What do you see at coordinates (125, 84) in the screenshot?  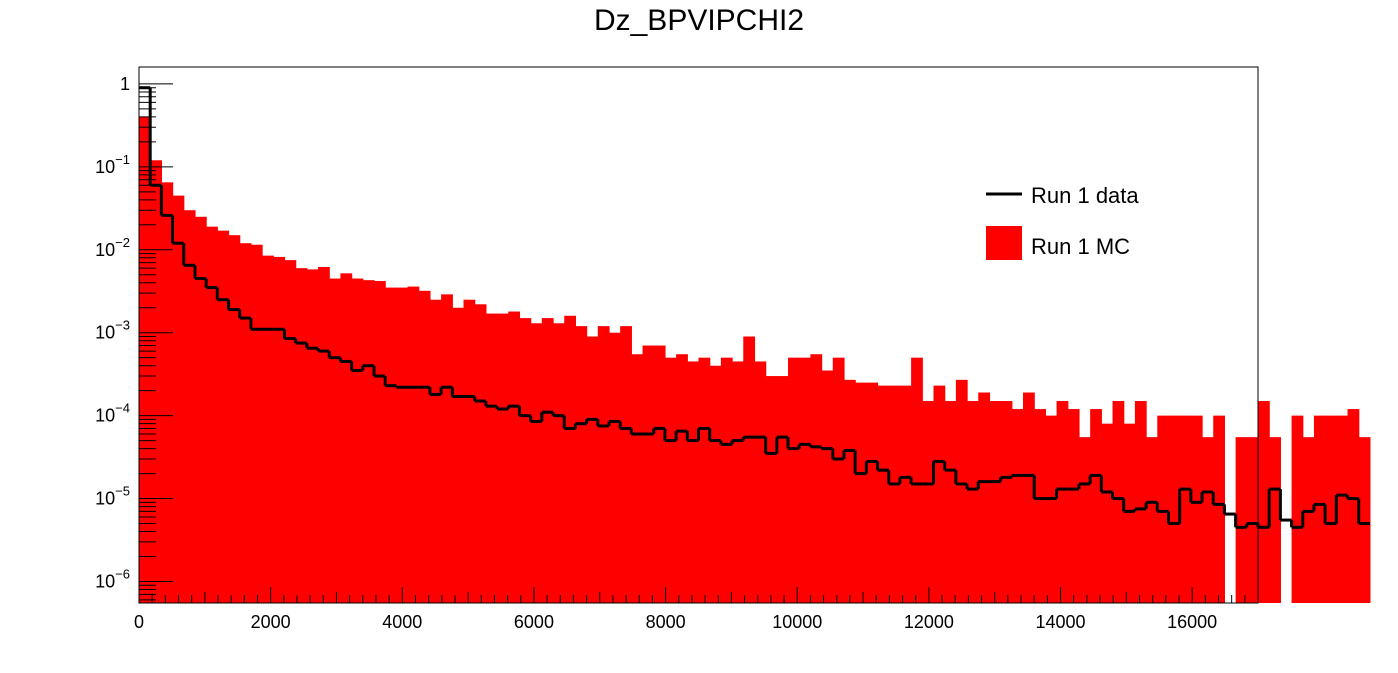 I see `y-tick-label: 1` at bounding box center [125, 84].